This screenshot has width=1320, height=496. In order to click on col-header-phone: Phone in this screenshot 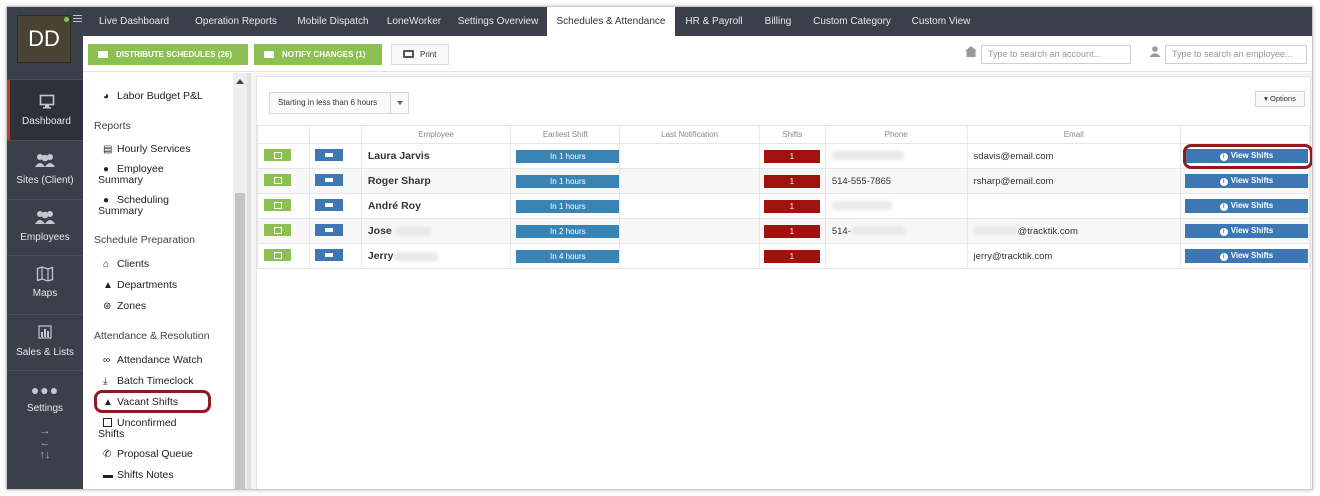, I will do `click(896, 134)`.